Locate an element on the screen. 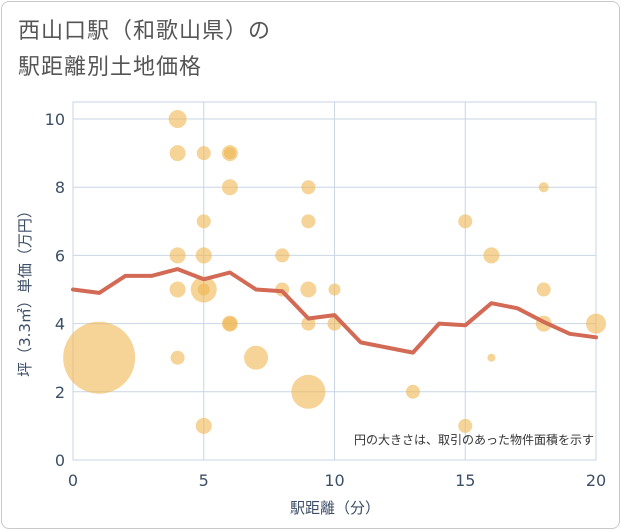 This screenshot has width=621, height=530. chart-title: 西山口駅（和歌山県）の 駅距離別土地価格 is located at coordinates (144, 50).